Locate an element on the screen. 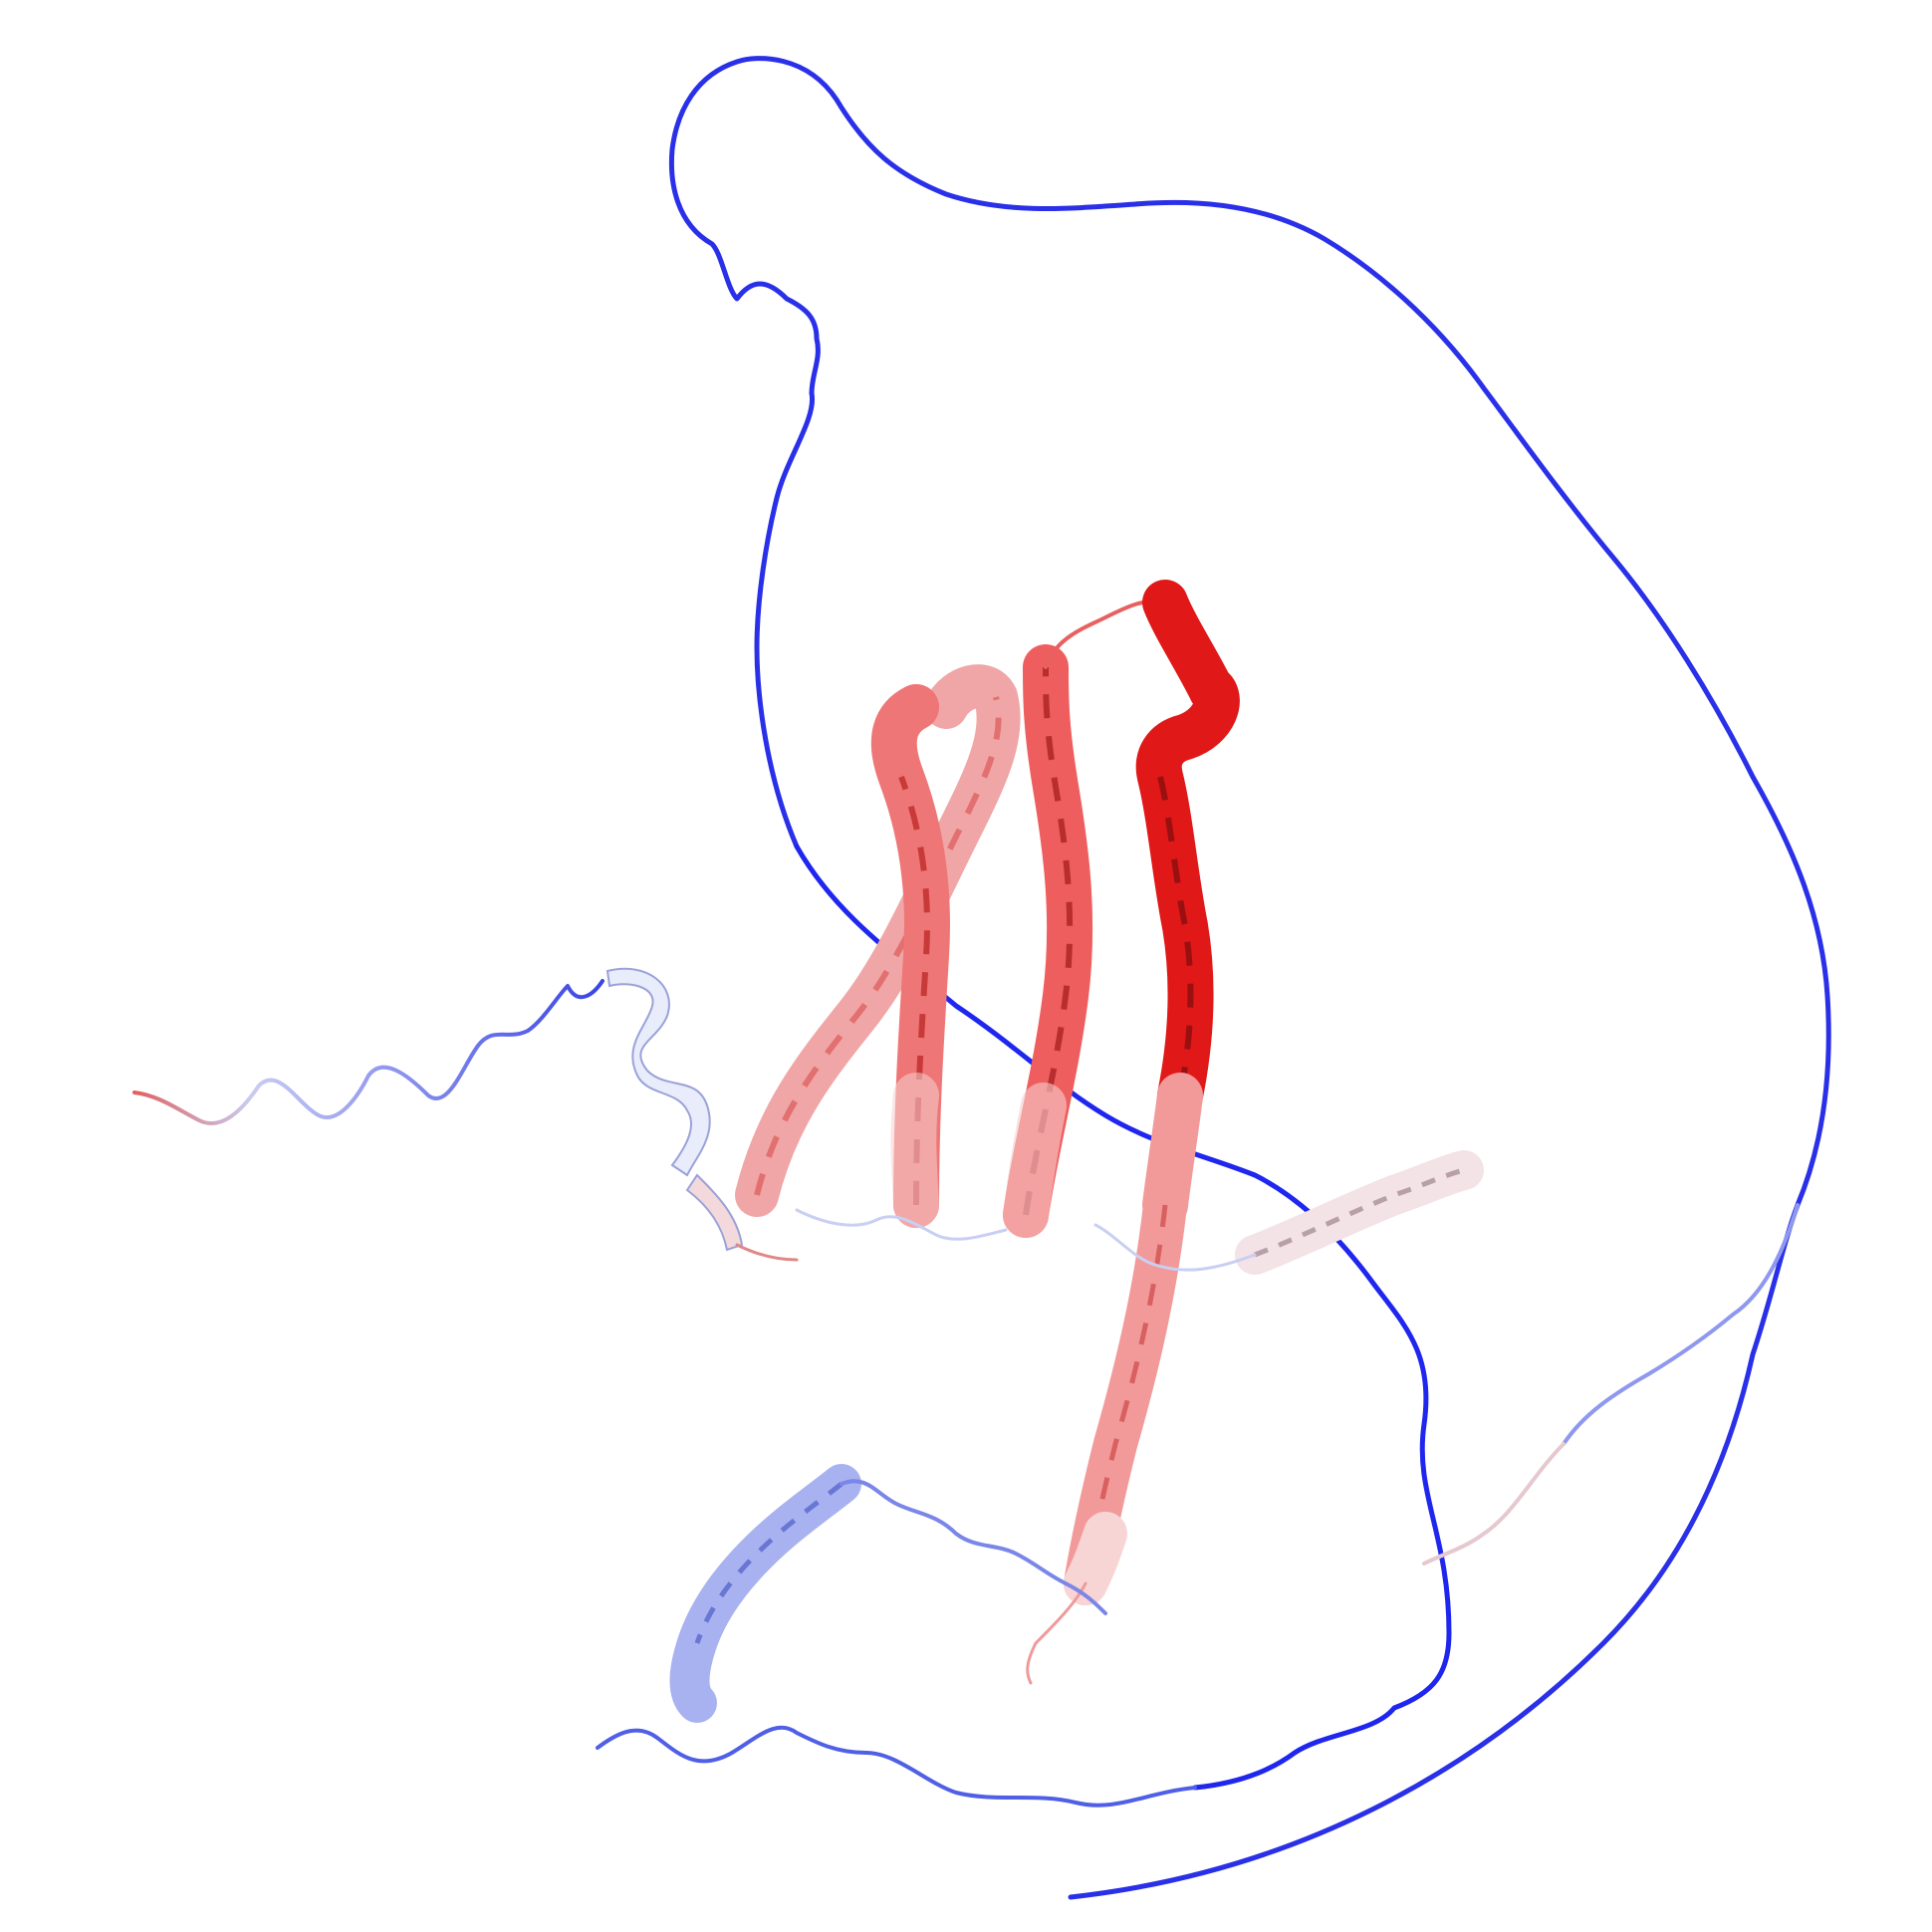  lower-helix-tail is located at coordinates (1057, 1633).